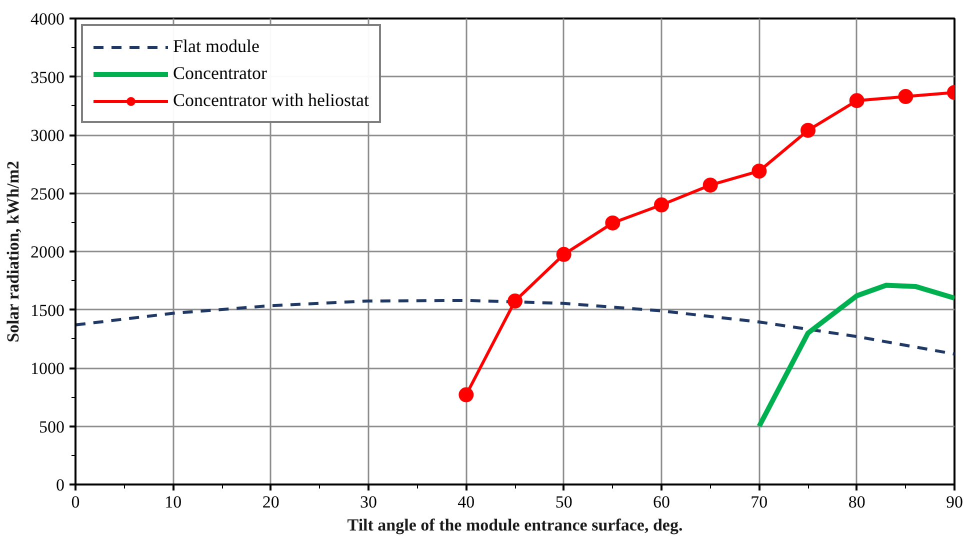 The width and height of the screenshot is (969, 537). Describe the element at coordinates (75, 502) in the screenshot. I see `x-tick-label: 0` at that location.